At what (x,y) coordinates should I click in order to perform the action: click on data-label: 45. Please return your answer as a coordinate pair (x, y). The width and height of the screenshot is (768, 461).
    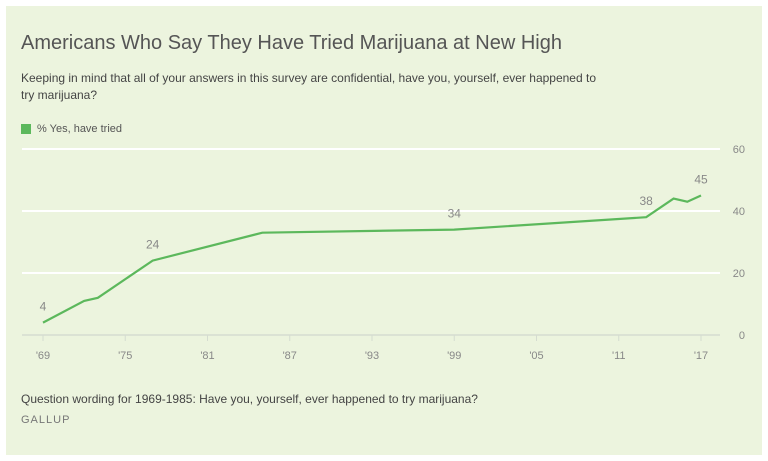
    Looking at the image, I should click on (701, 180).